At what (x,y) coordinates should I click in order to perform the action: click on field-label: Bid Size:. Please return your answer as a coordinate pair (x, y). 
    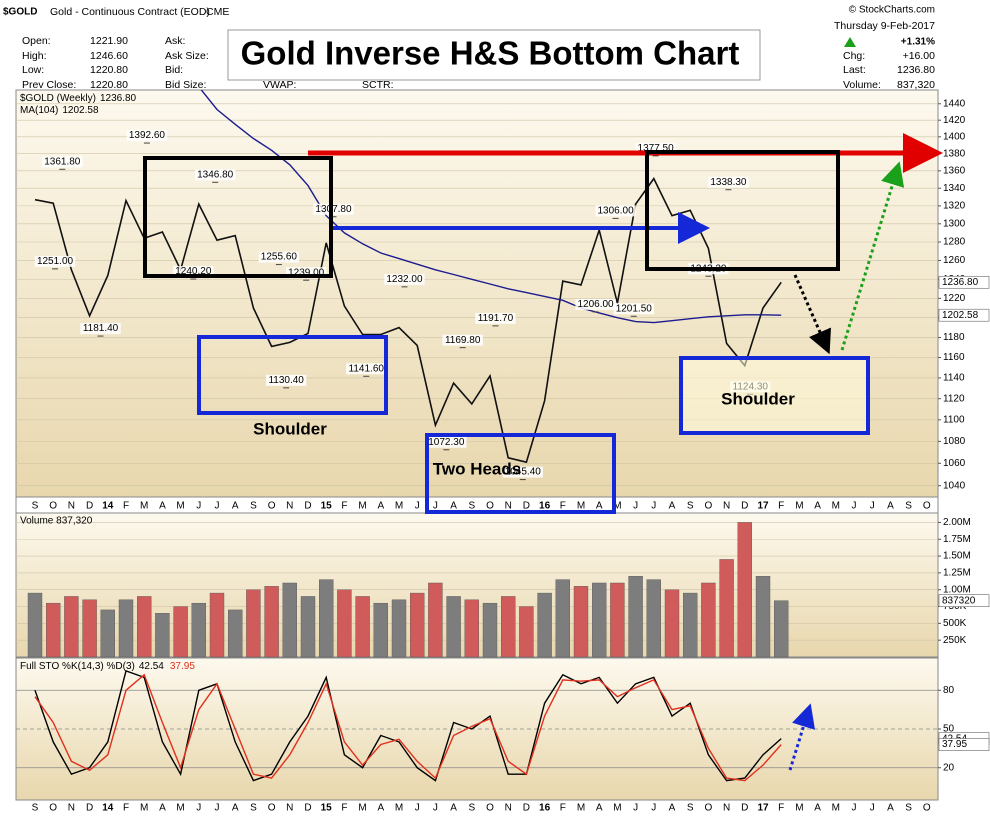
    Looking at the image, I should click on (185, 85).